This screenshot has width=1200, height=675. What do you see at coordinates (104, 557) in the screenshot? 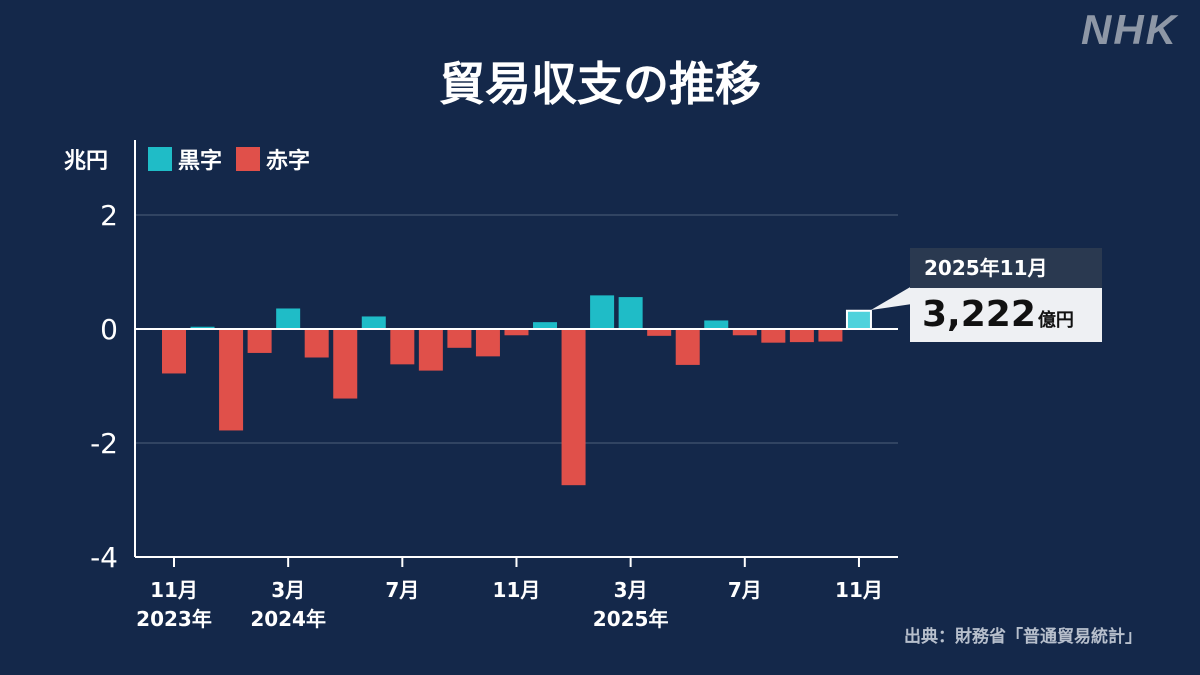
I see `y-tick-label: -4` at bounding box center [104, 557].